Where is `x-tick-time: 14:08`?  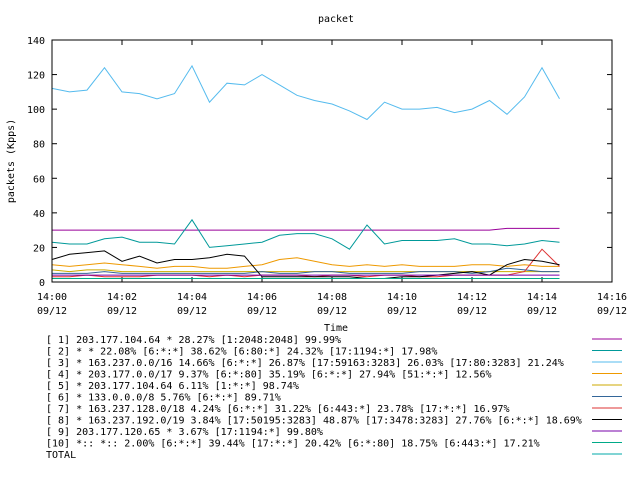 x-tick-time: 14:08 is located at coordinates (332, 297).